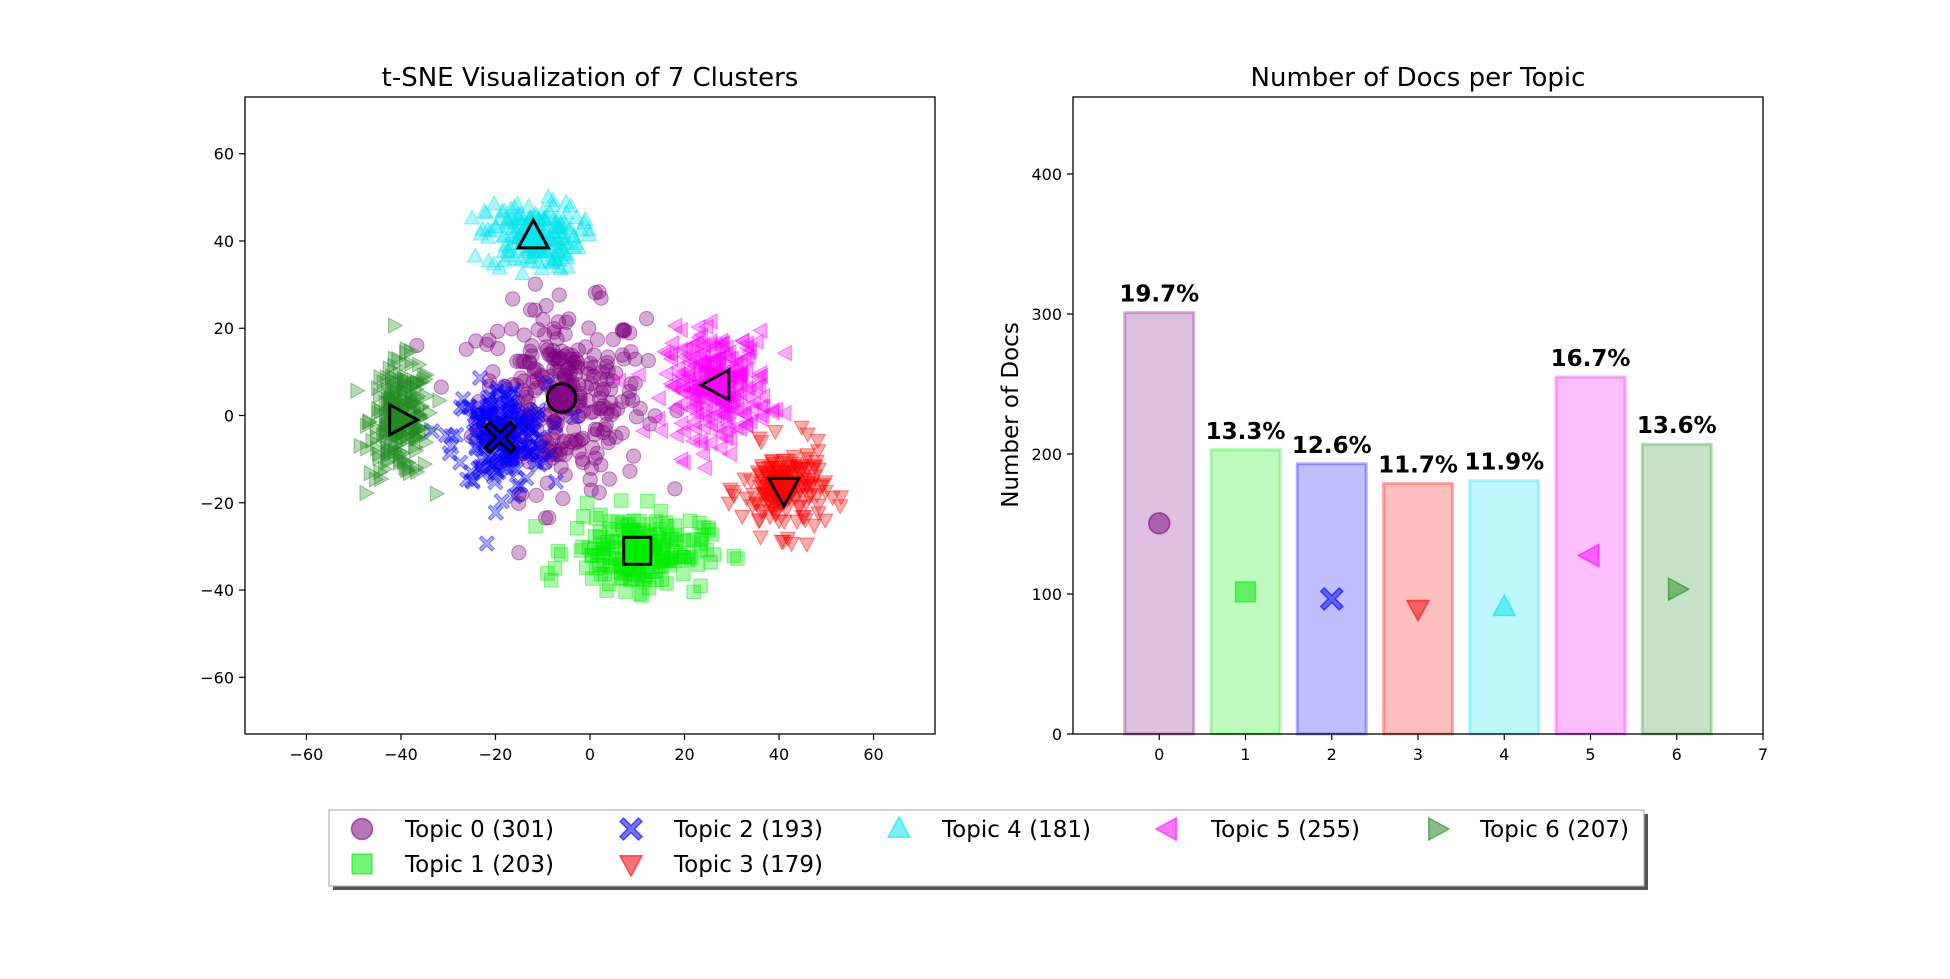 The width and height of the screenshot is (1950, 979). What do you see at coordinates (479, 830) in the screenshot?
I see `legend-label: Topic 0 (301)` at bounding box center [479, 830].